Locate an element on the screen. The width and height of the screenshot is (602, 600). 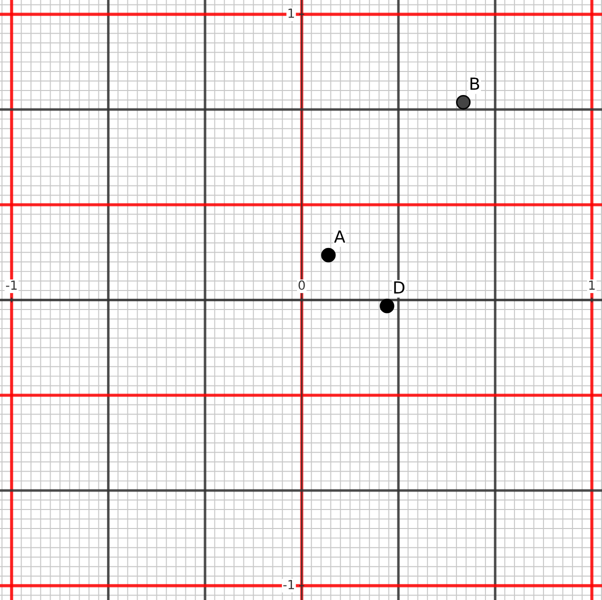
x-tick-label: -1 is located at coordinates (11, 285).